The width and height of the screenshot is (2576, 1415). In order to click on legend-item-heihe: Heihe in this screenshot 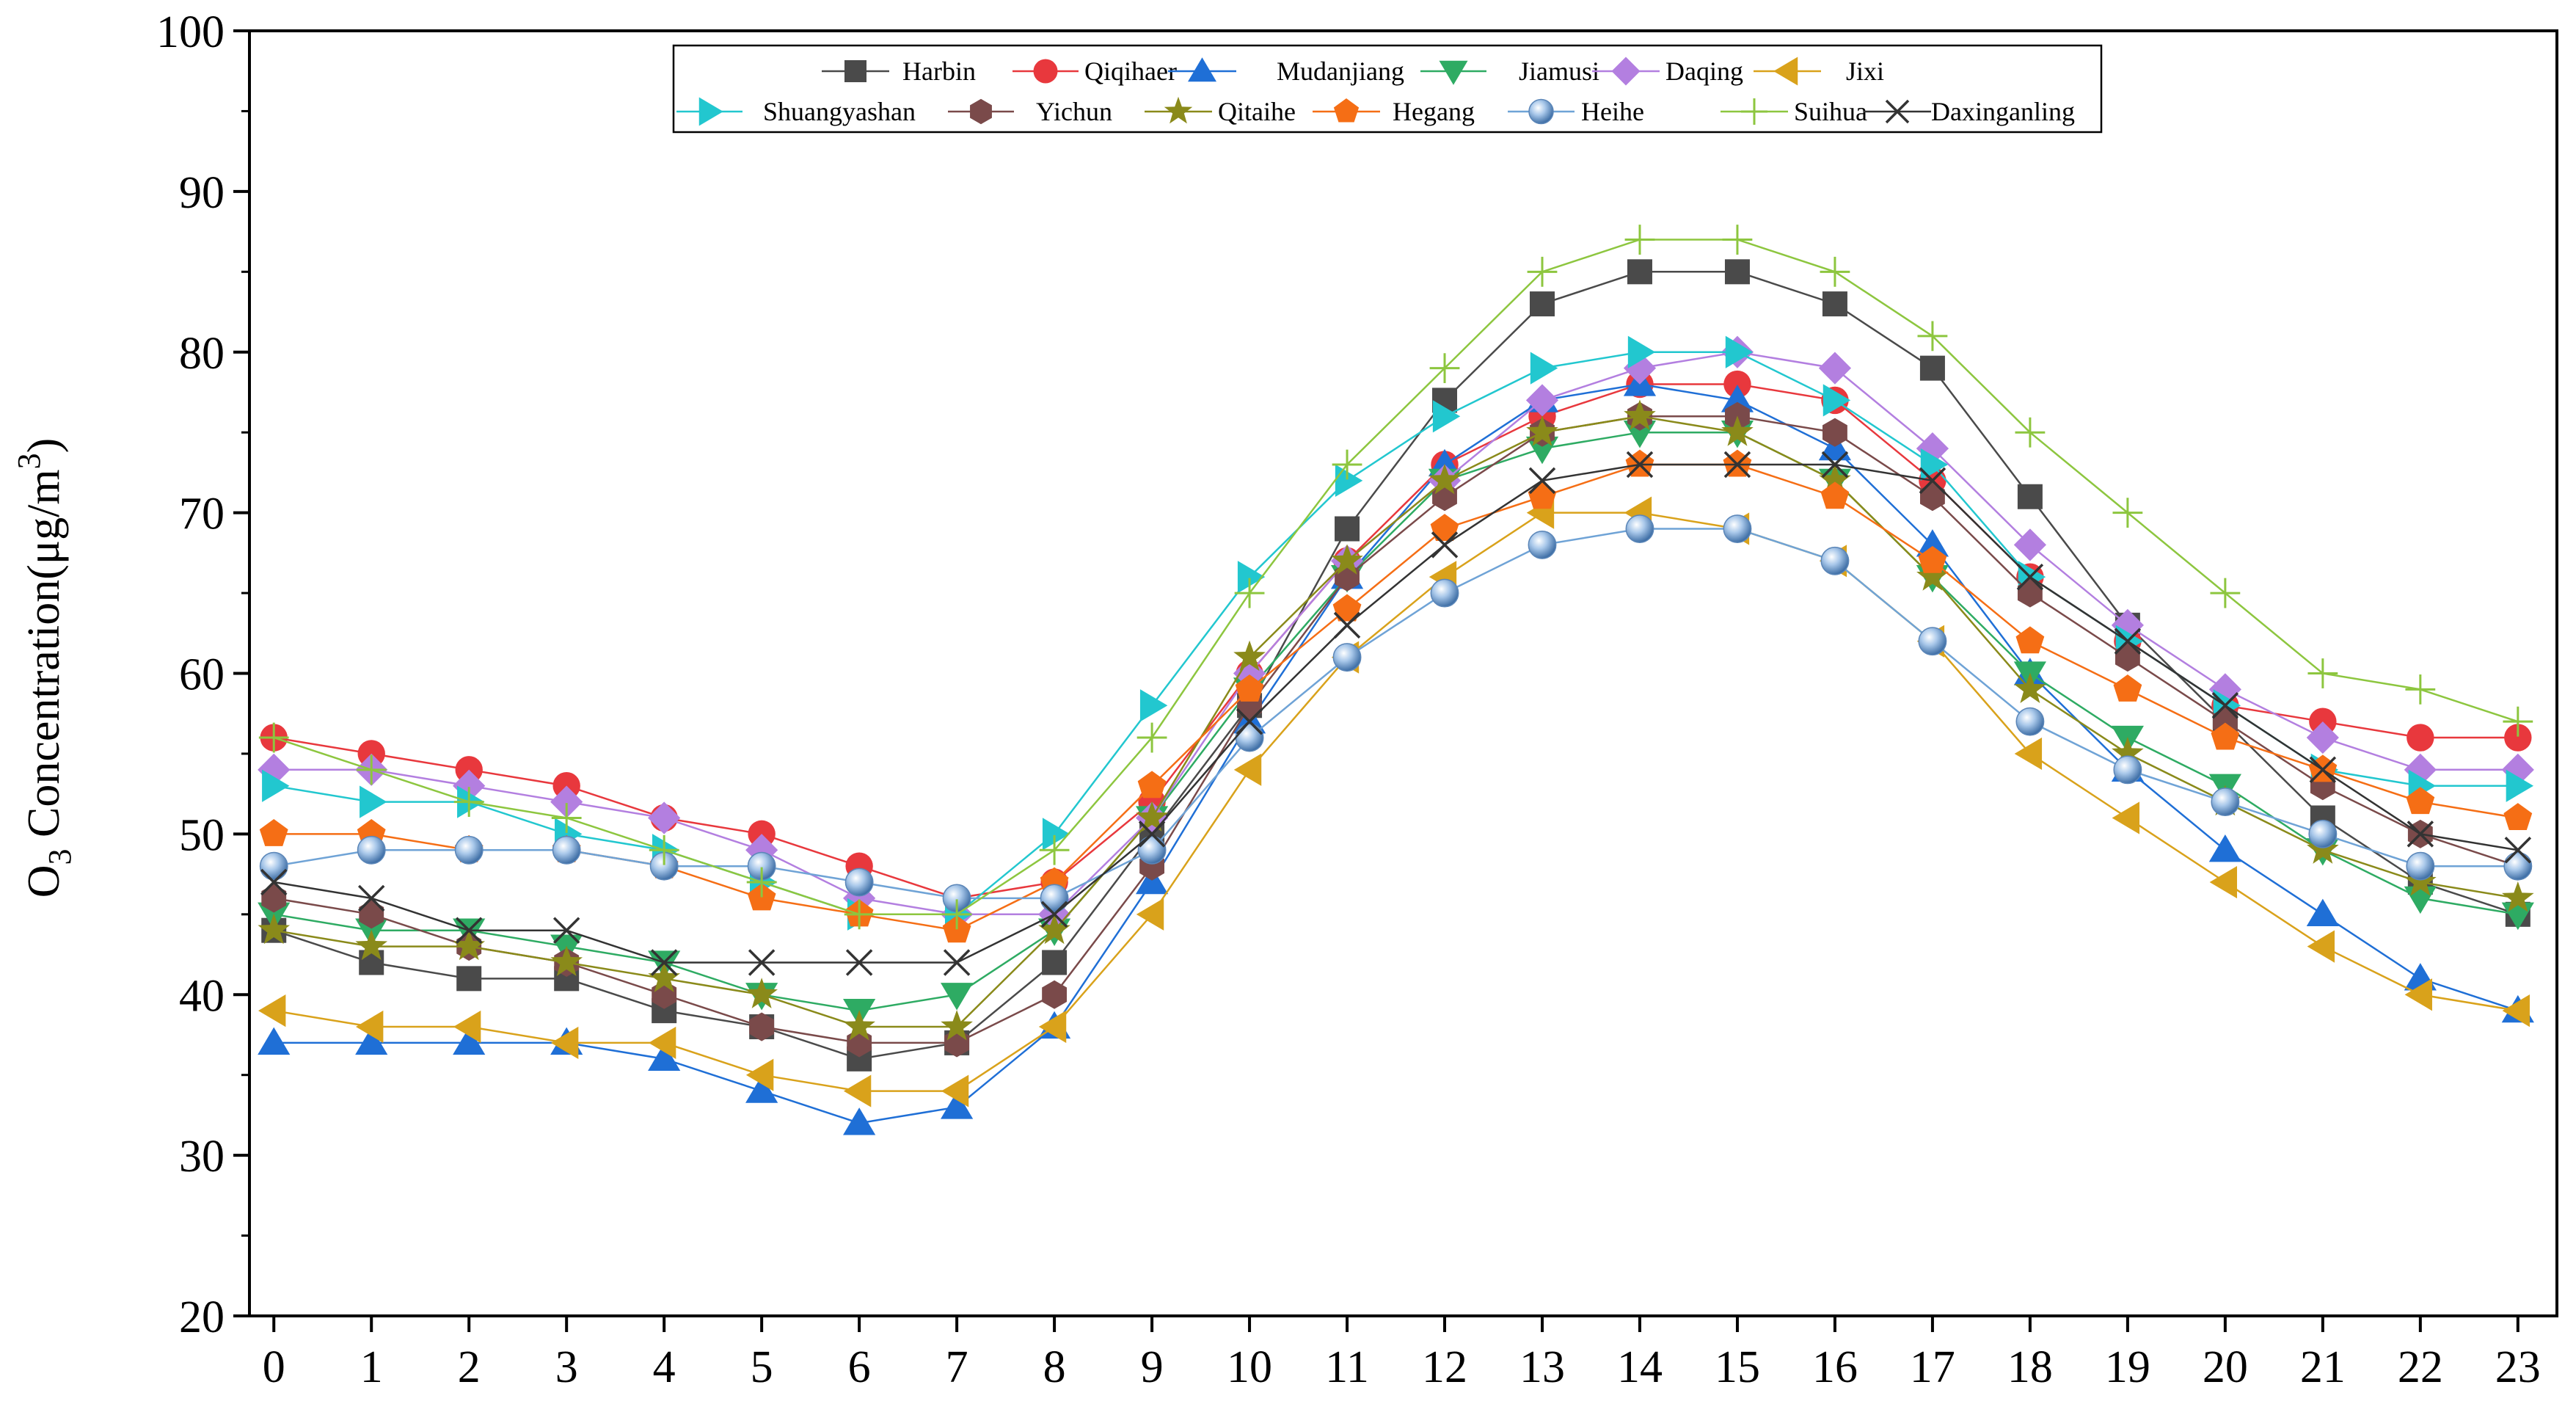, I will do `click(1576, 111)`.